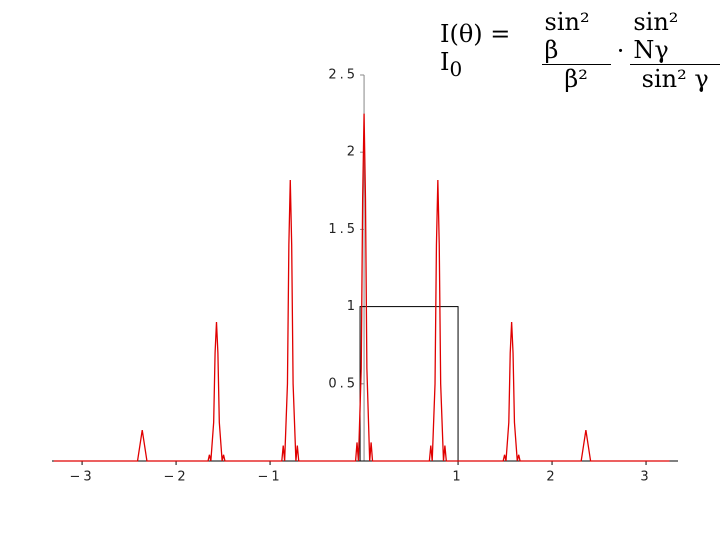  I want to click on formula-lhs: I(θ) = I0, so click(488, 50).